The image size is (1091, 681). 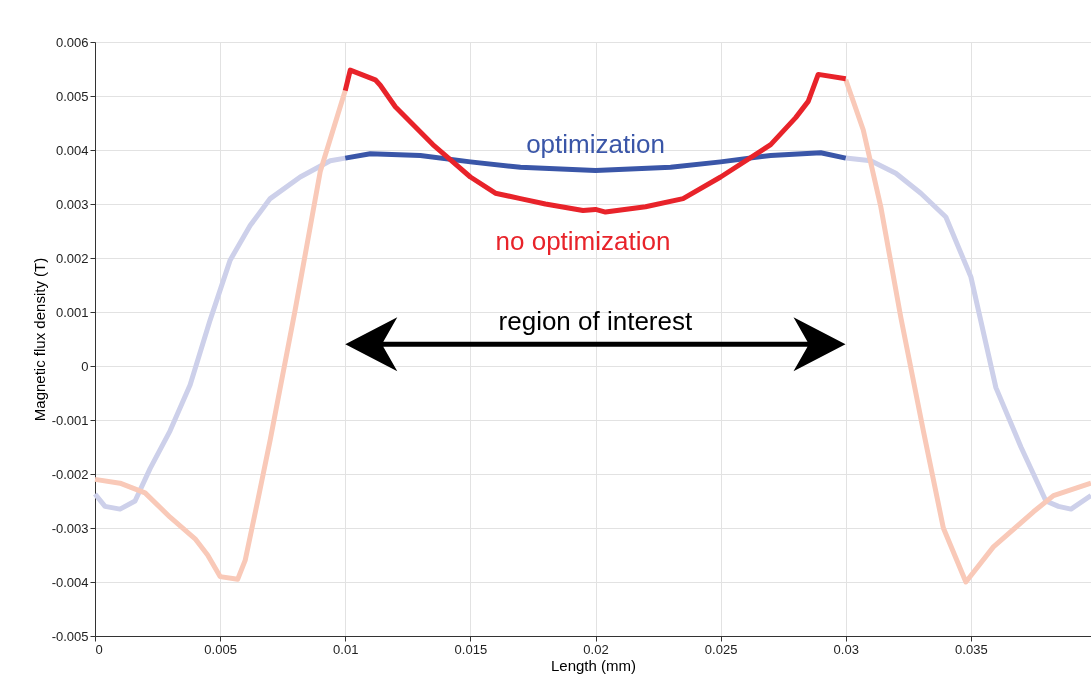 What do you see at coordinates (595, 321) in the screenshot?
I see `annotation: region of interest` at bounding box center [595, 321].